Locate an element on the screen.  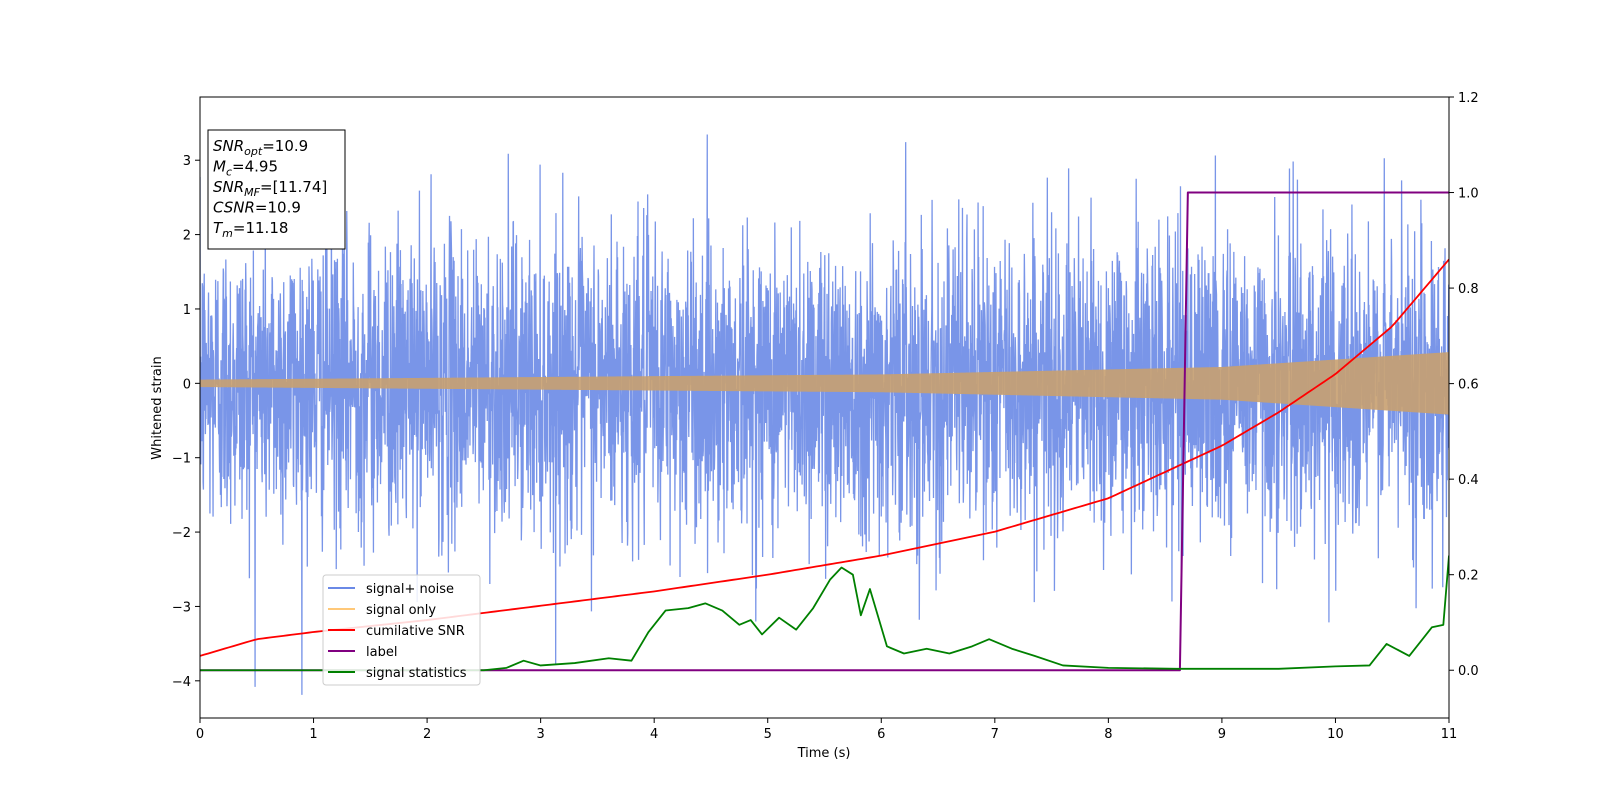
y-left-tick-label: −1 is located at coordinates (181, 459).